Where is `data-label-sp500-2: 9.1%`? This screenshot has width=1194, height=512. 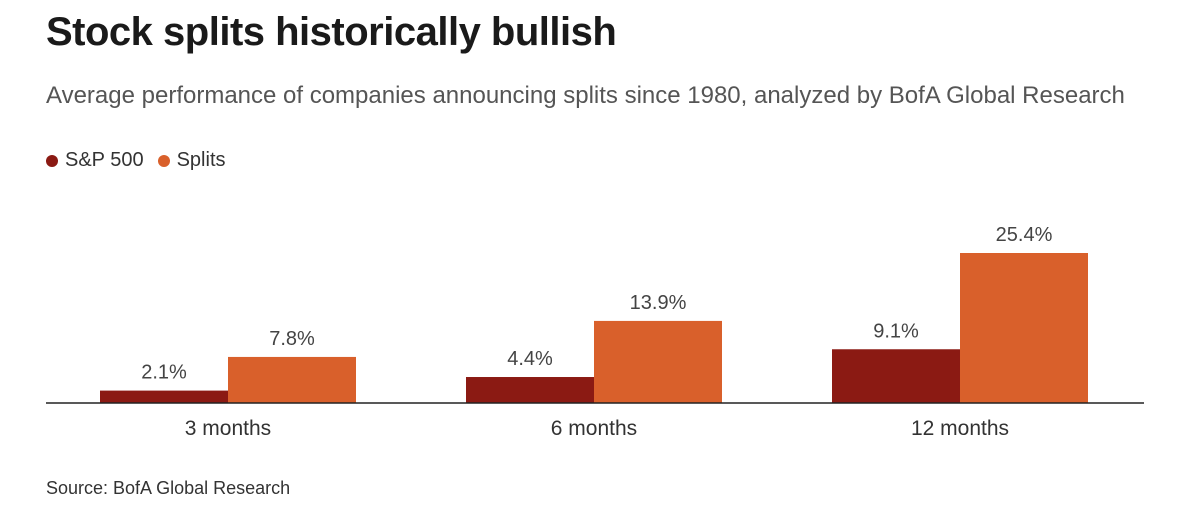
data-label-sp500-2: 9.1% is located at coordinates (896, 331).